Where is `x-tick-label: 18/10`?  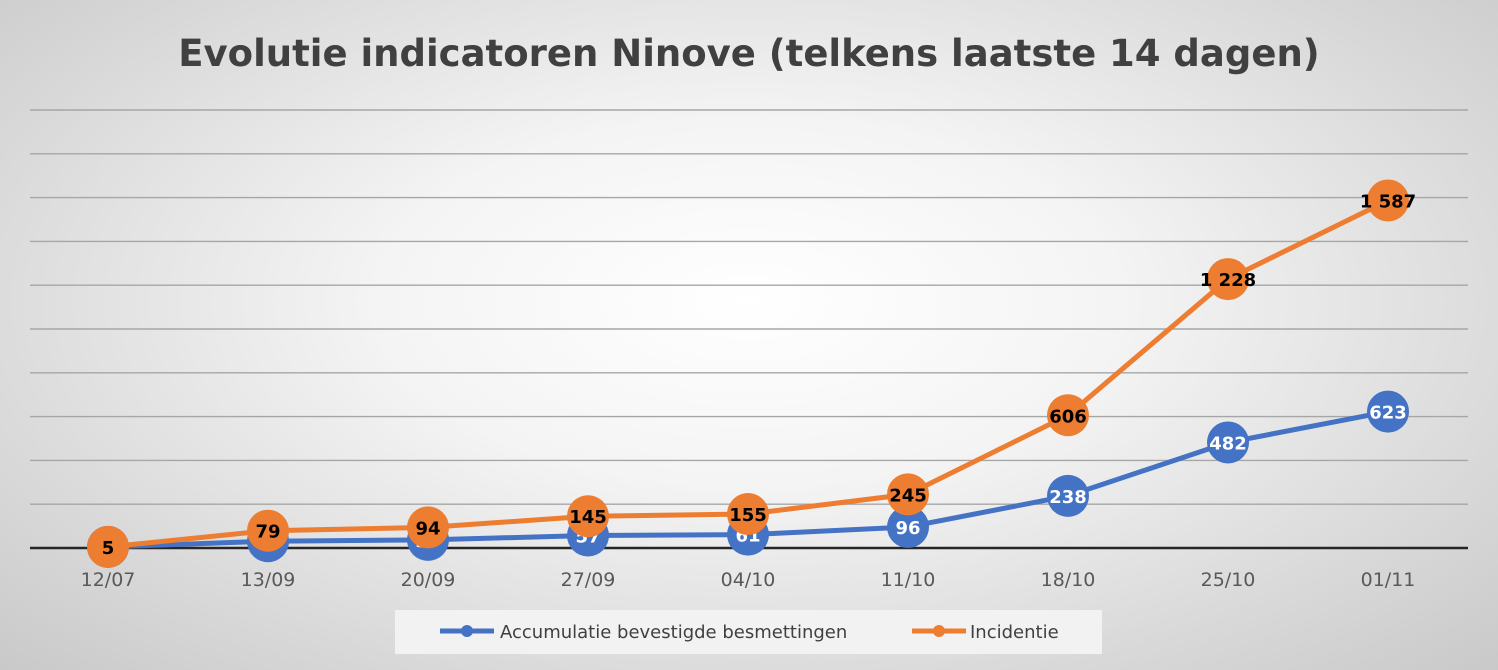 x-tick-label: 18/10 is located at coordinates (1068, 580).